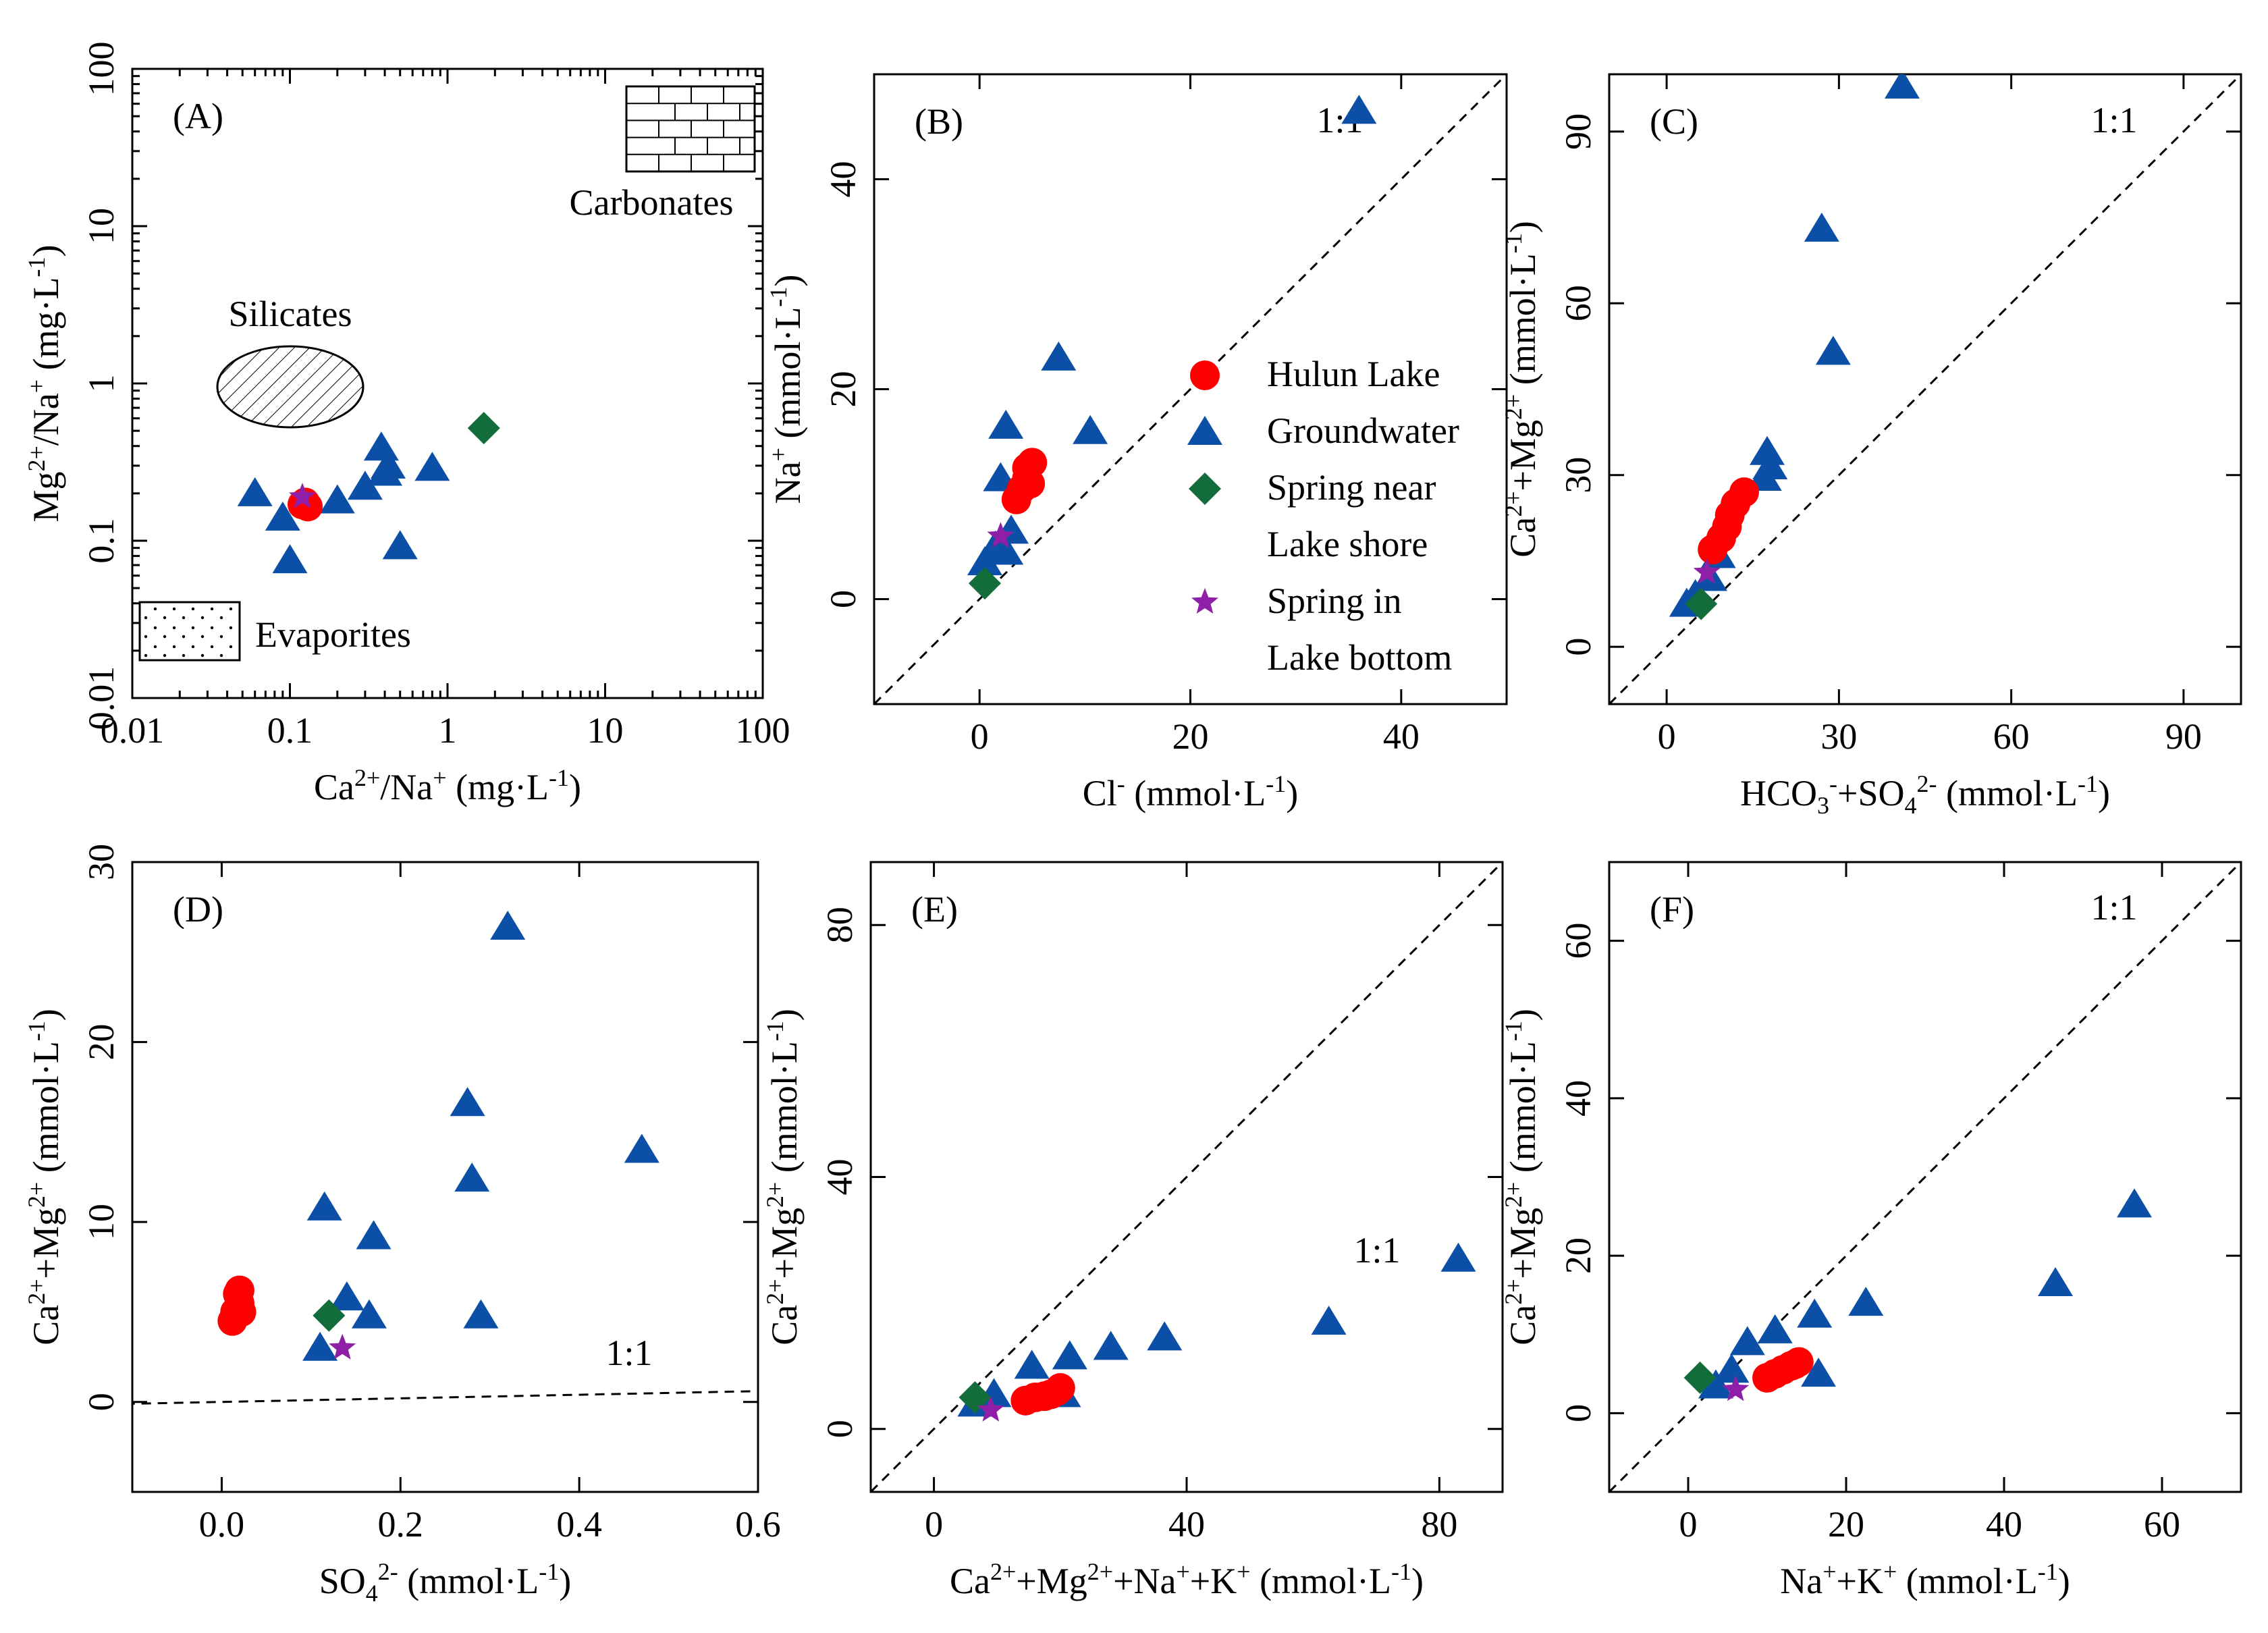 The image size is (2268, 1633). What do you see at coordinates (758, 1524) in the screenshot?
I see `x-tick-label: 0.6` at bounding box center [758, 1524].